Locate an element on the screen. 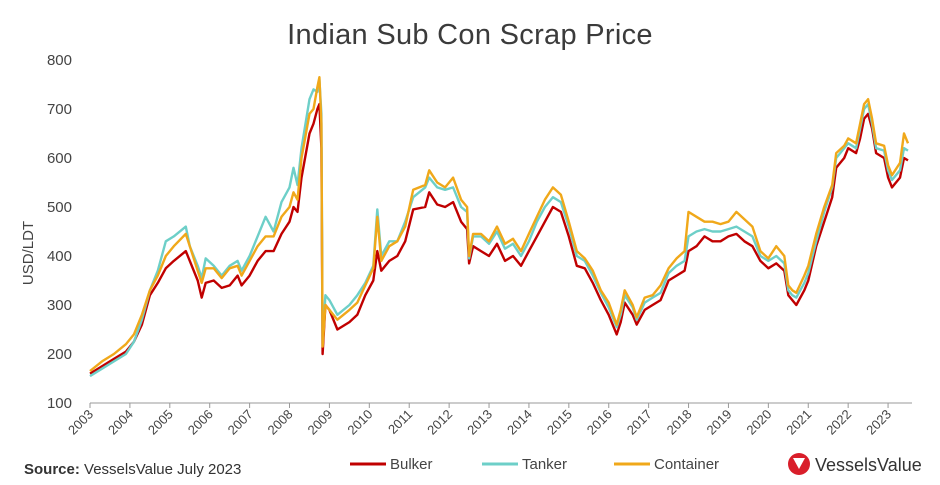  brand-logo: VesselsValue is located at coordinates (855, 464).